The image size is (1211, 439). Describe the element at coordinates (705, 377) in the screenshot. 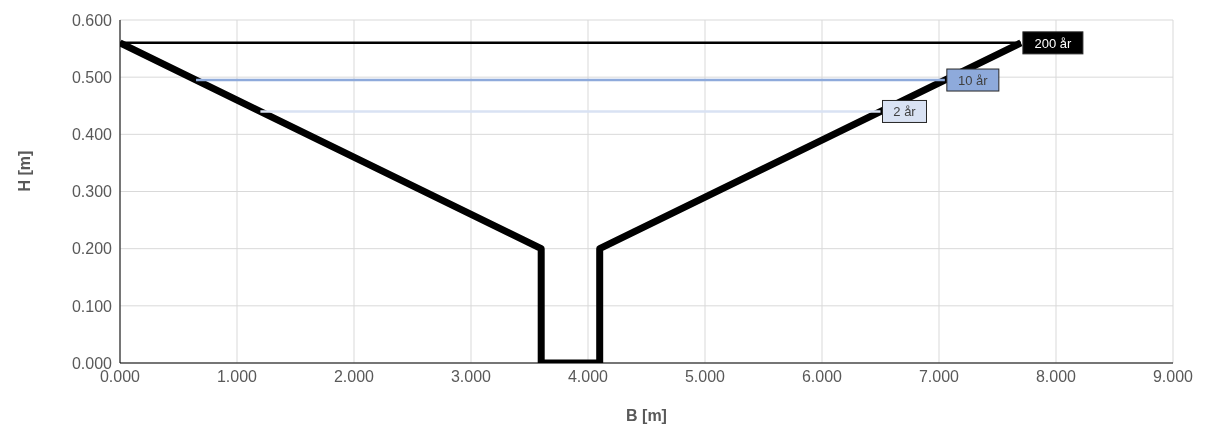

I see `x-tick-label: 5.000` at that location.